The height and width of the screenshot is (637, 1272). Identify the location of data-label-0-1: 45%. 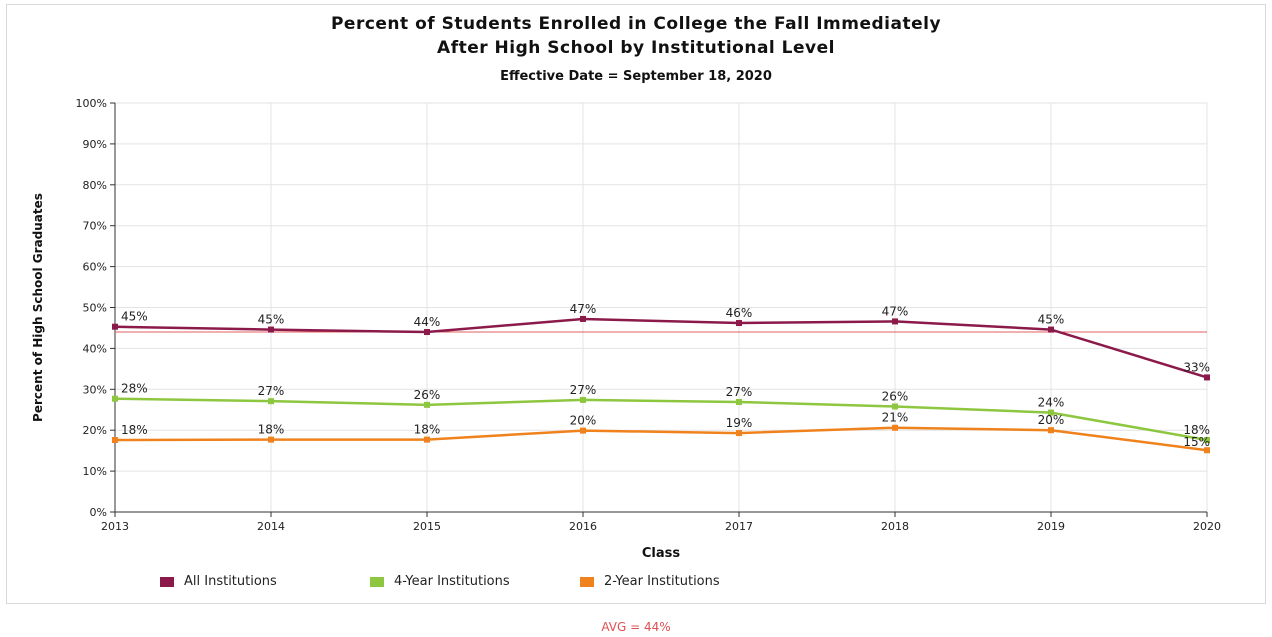
(271, 320).